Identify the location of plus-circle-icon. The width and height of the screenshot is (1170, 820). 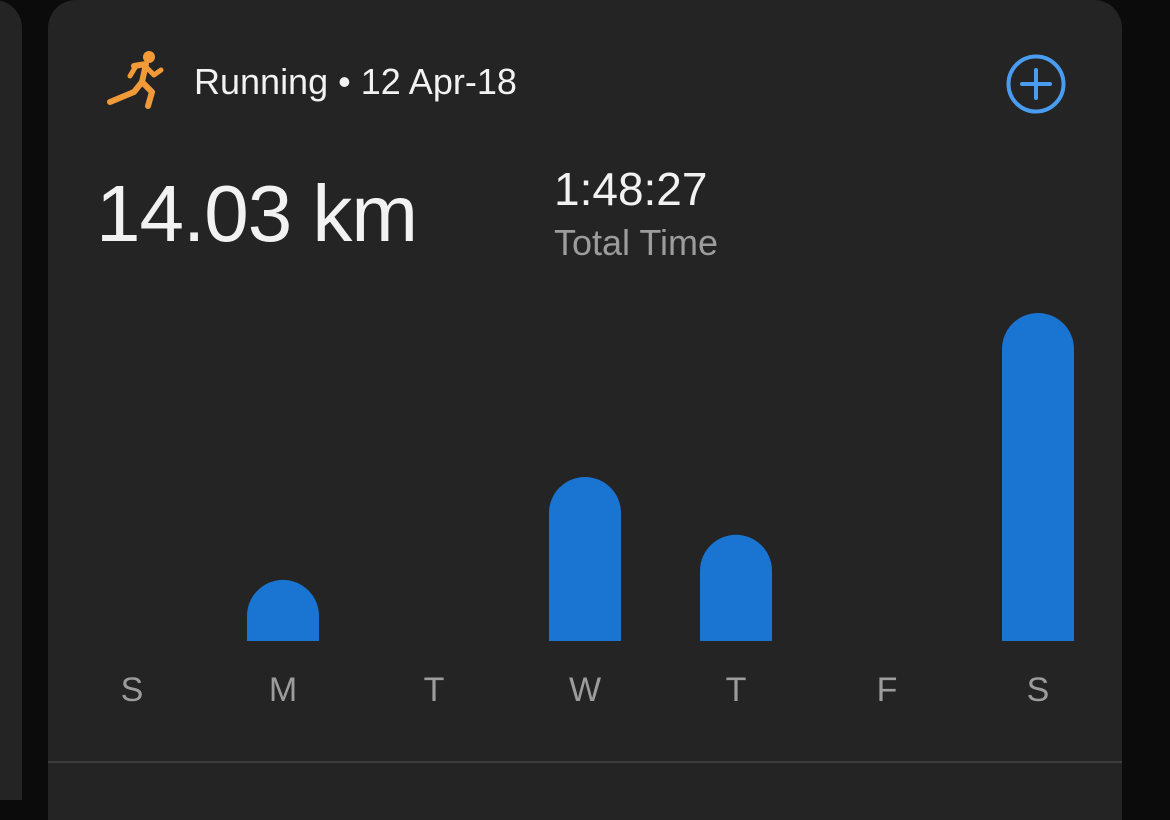
(1036, 84).